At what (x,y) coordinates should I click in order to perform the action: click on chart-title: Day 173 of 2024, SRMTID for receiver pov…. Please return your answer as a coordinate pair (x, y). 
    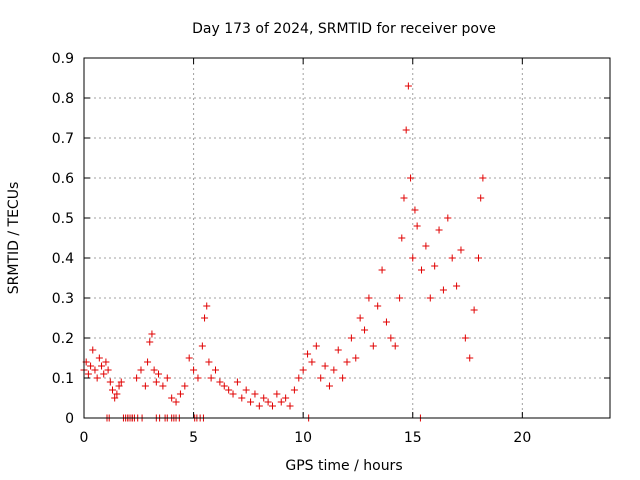
    Looking at the image, I should click on (344, 29).